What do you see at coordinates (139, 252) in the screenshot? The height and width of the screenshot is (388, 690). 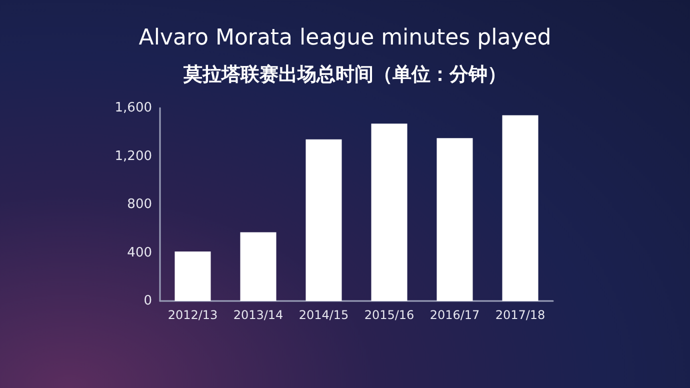 I see `y-tick-label: 400` at bounding box center [139, 252].